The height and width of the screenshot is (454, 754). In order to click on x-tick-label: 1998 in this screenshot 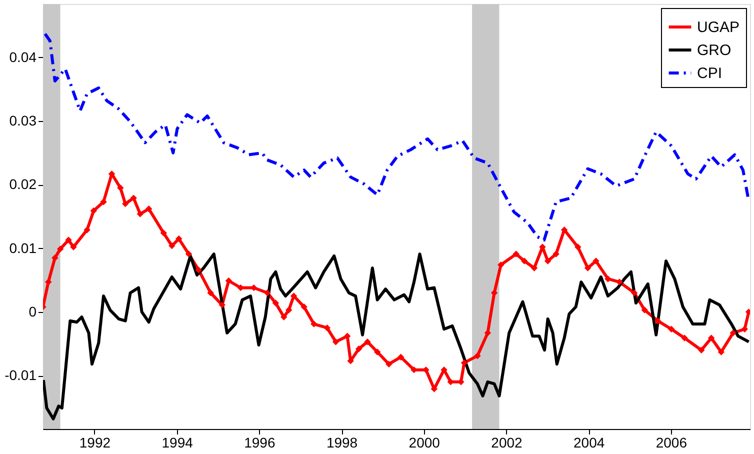, I will do `click(342, 442)`.